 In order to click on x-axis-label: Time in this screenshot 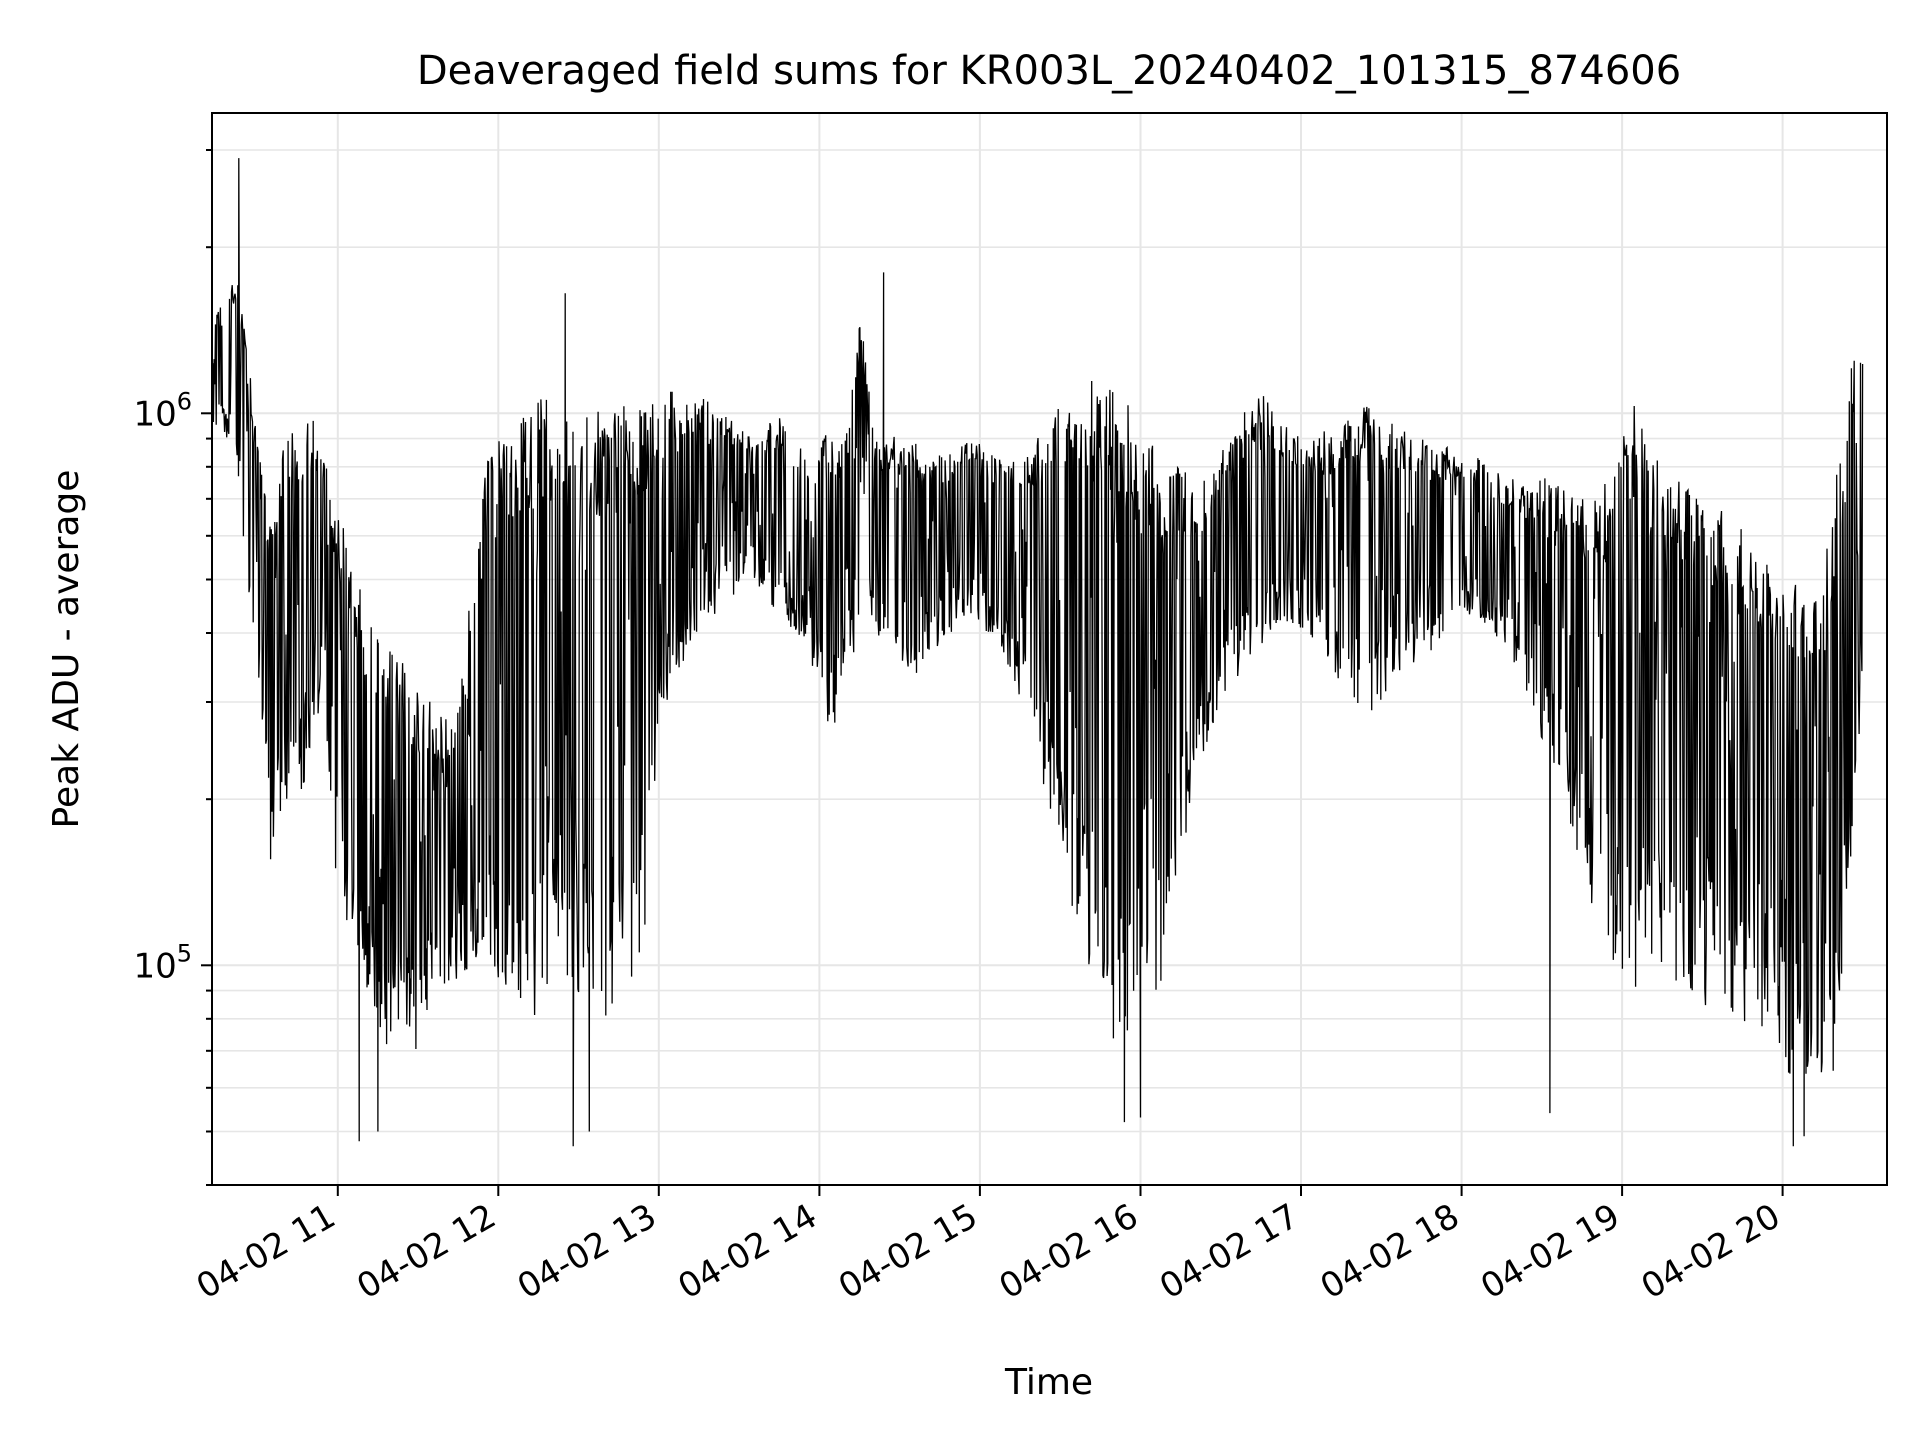, I will do `click(1048, 1382)`.